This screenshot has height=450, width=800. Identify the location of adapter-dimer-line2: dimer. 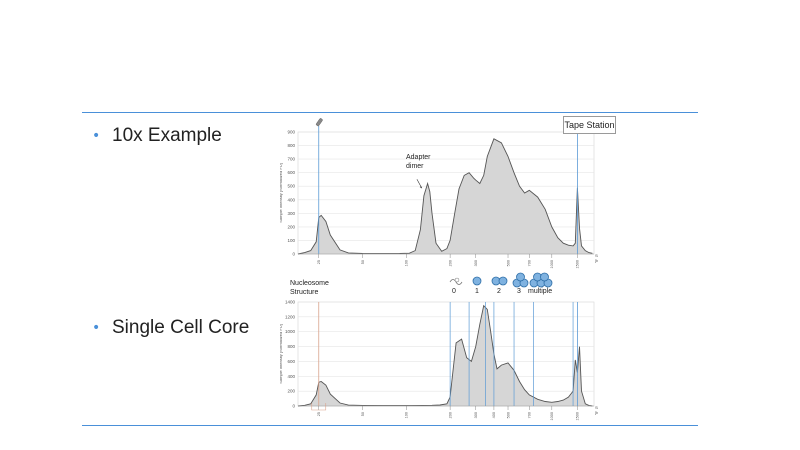
(415, 166).